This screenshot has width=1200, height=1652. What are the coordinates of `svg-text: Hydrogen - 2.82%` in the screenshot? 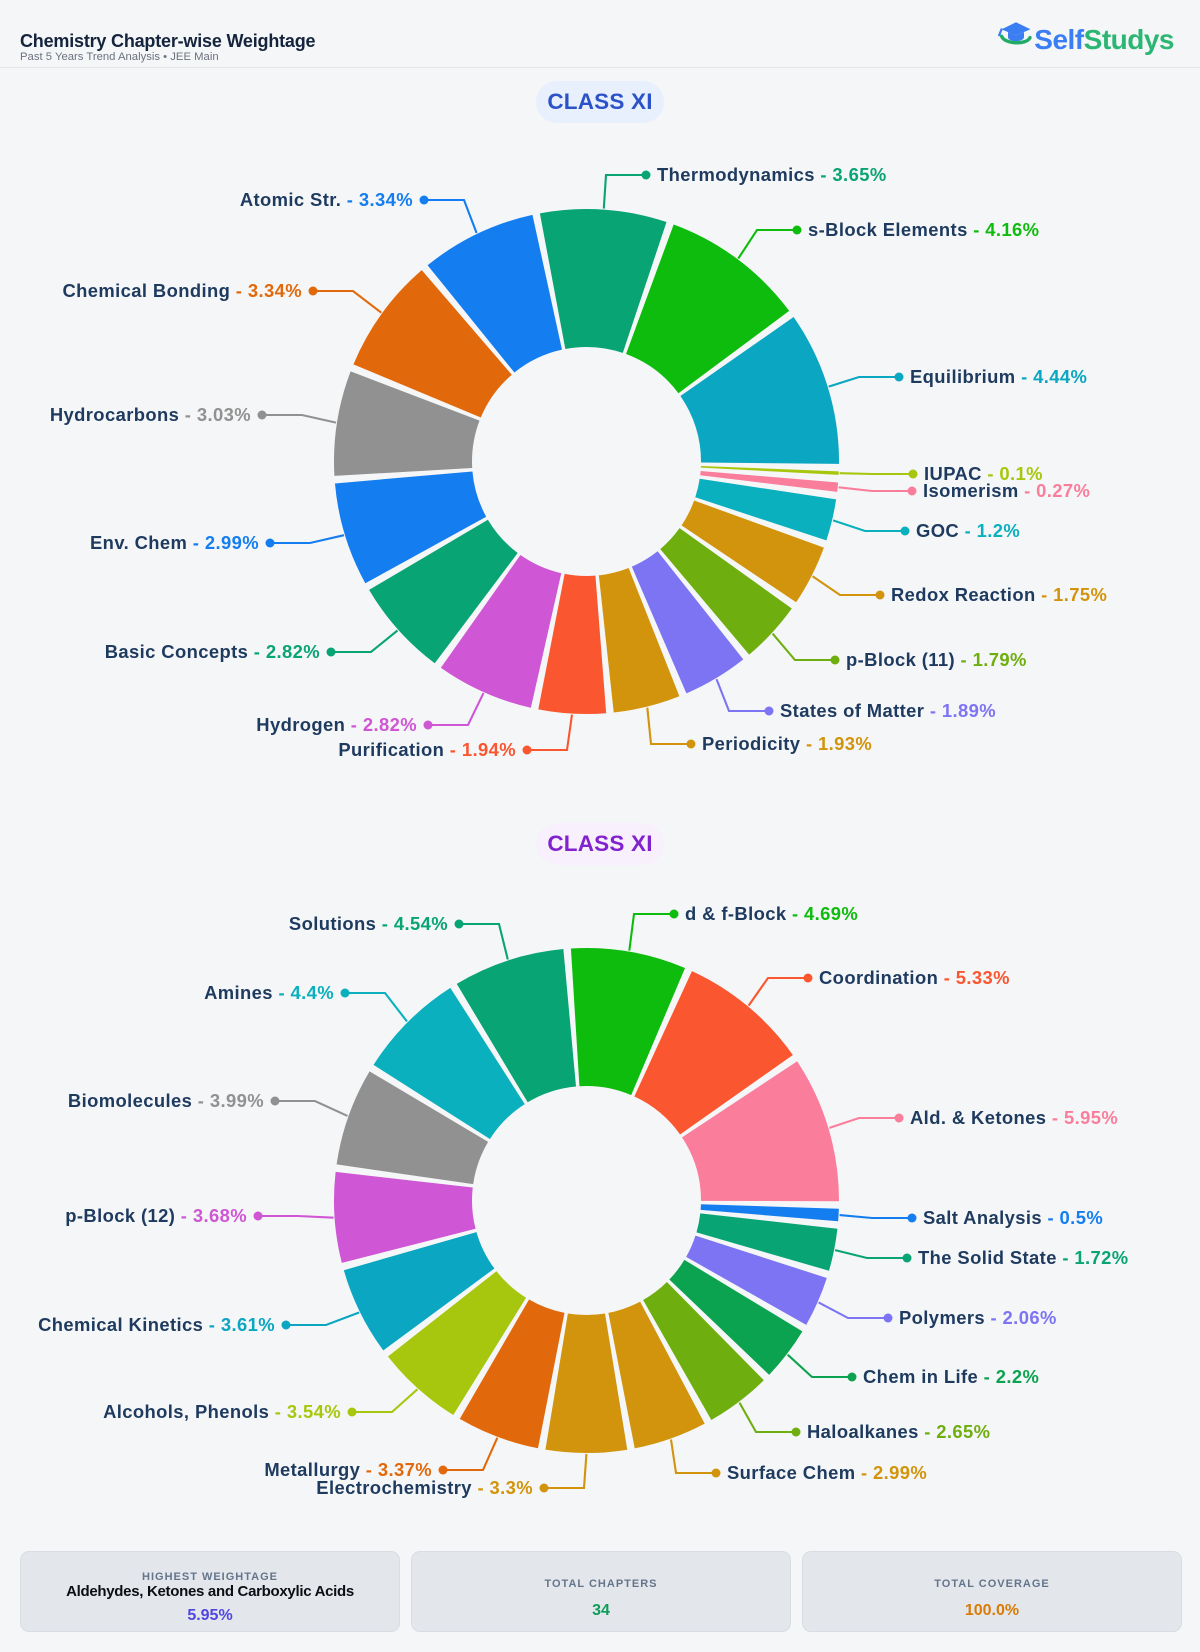 It's located at (336, 724).